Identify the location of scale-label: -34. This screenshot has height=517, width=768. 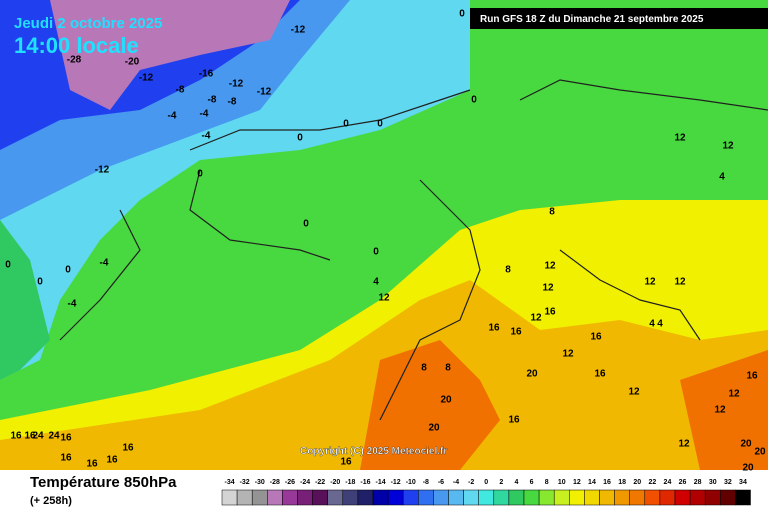
(229, 482).